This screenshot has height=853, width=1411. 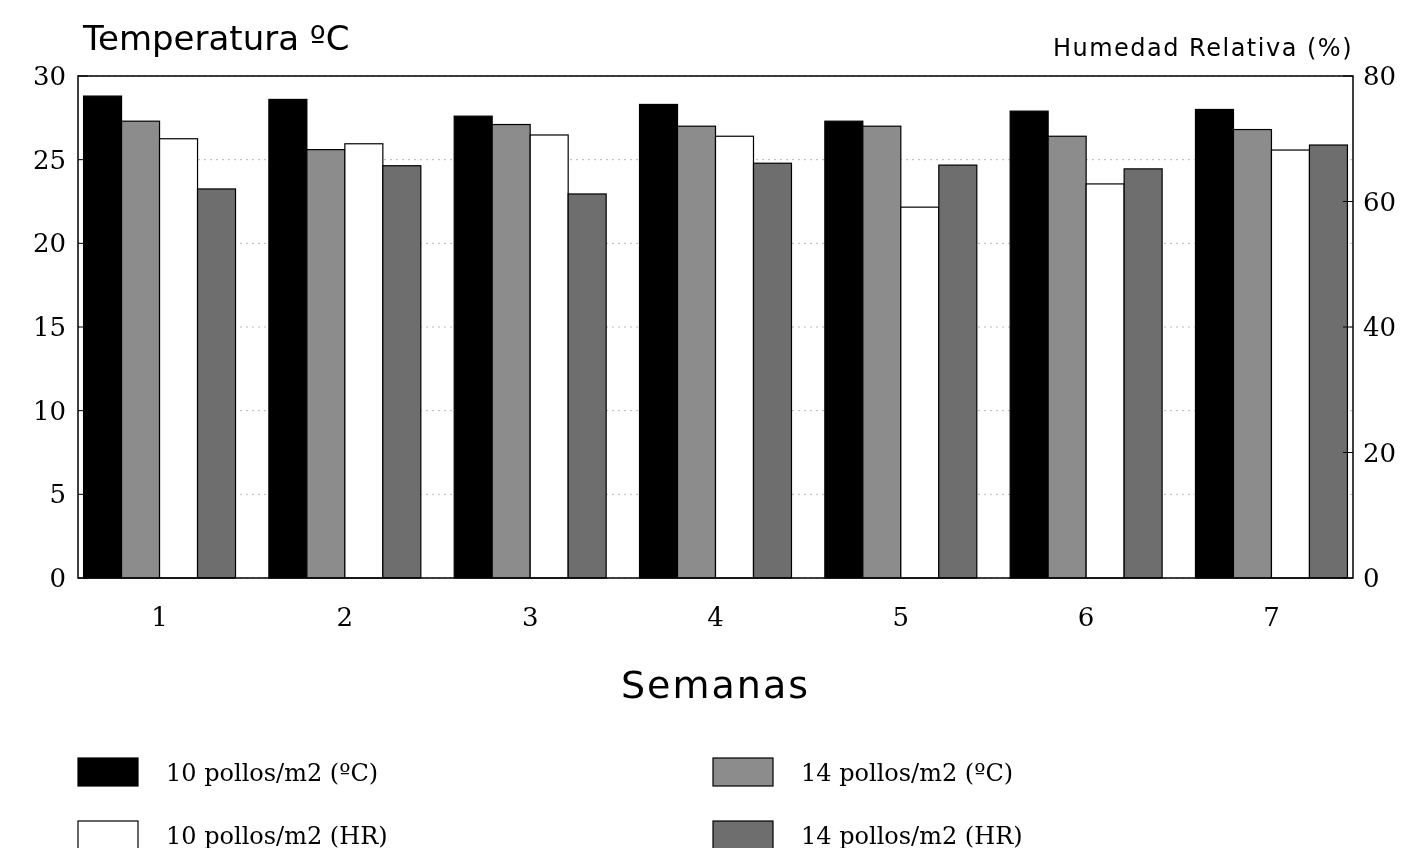 I want to click on x-tick-label: 1, so click(x=159, y=617).